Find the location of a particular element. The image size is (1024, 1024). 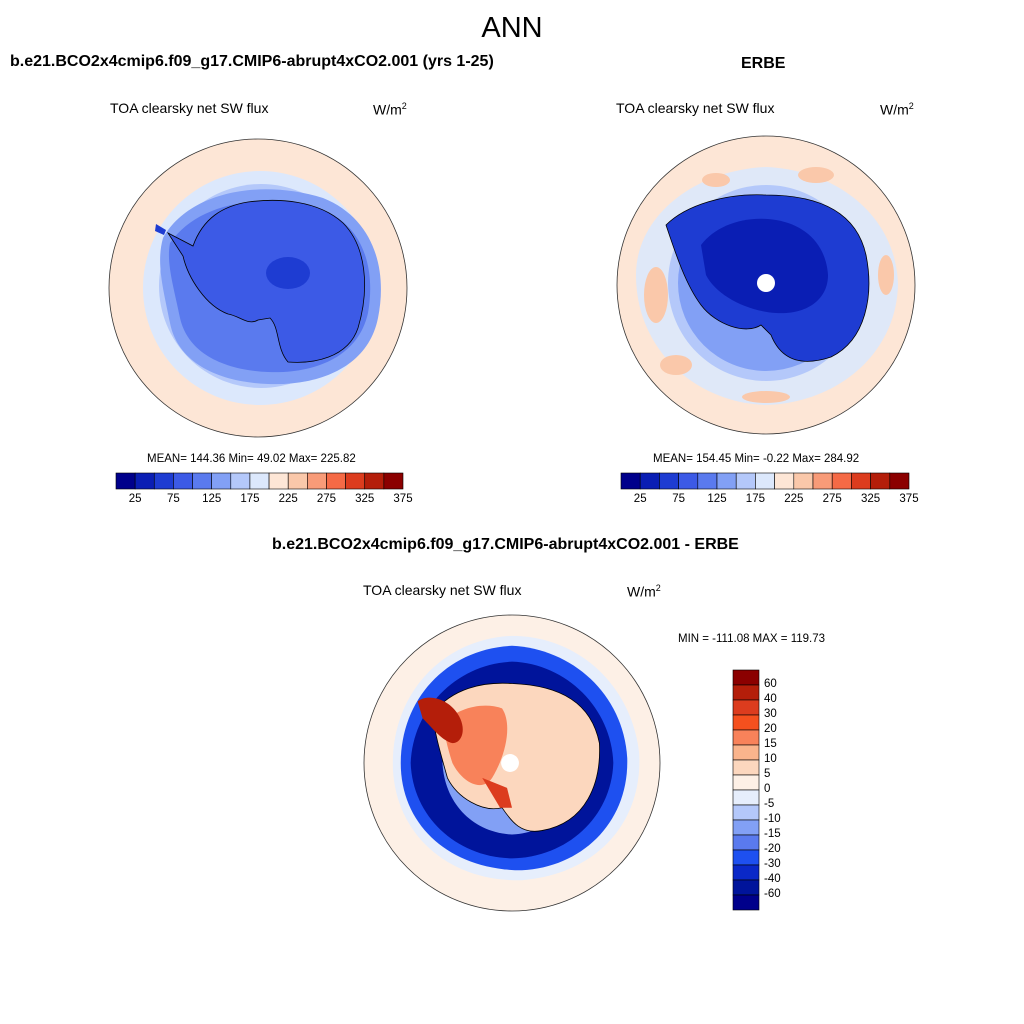

map-1-antarctica is located at coordinates (265, 281).